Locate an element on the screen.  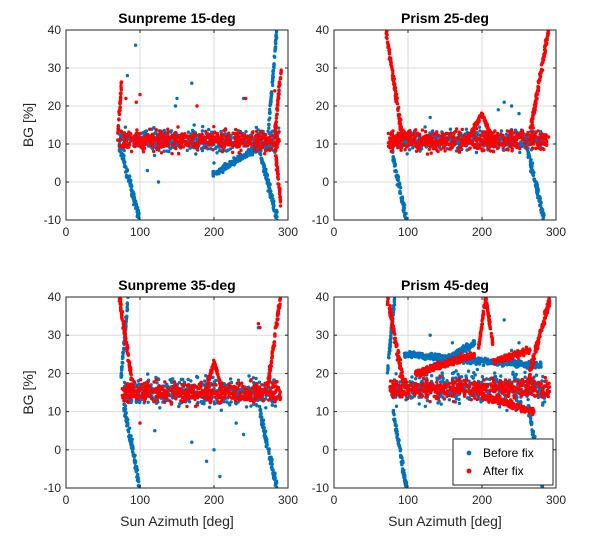
data-layer is located at coordinates (468, 392).